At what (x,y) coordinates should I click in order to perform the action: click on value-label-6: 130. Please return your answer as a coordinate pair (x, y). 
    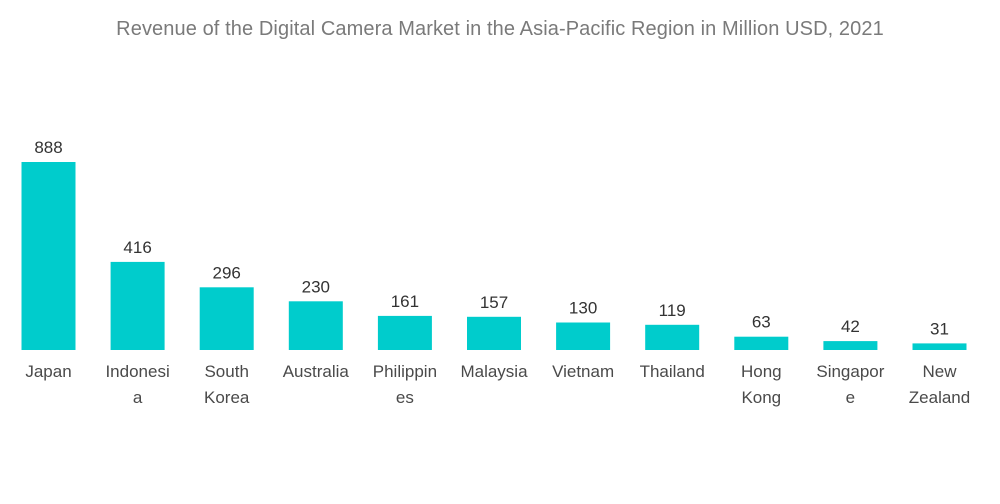
    Looking at the image, I should click on (583, 308).